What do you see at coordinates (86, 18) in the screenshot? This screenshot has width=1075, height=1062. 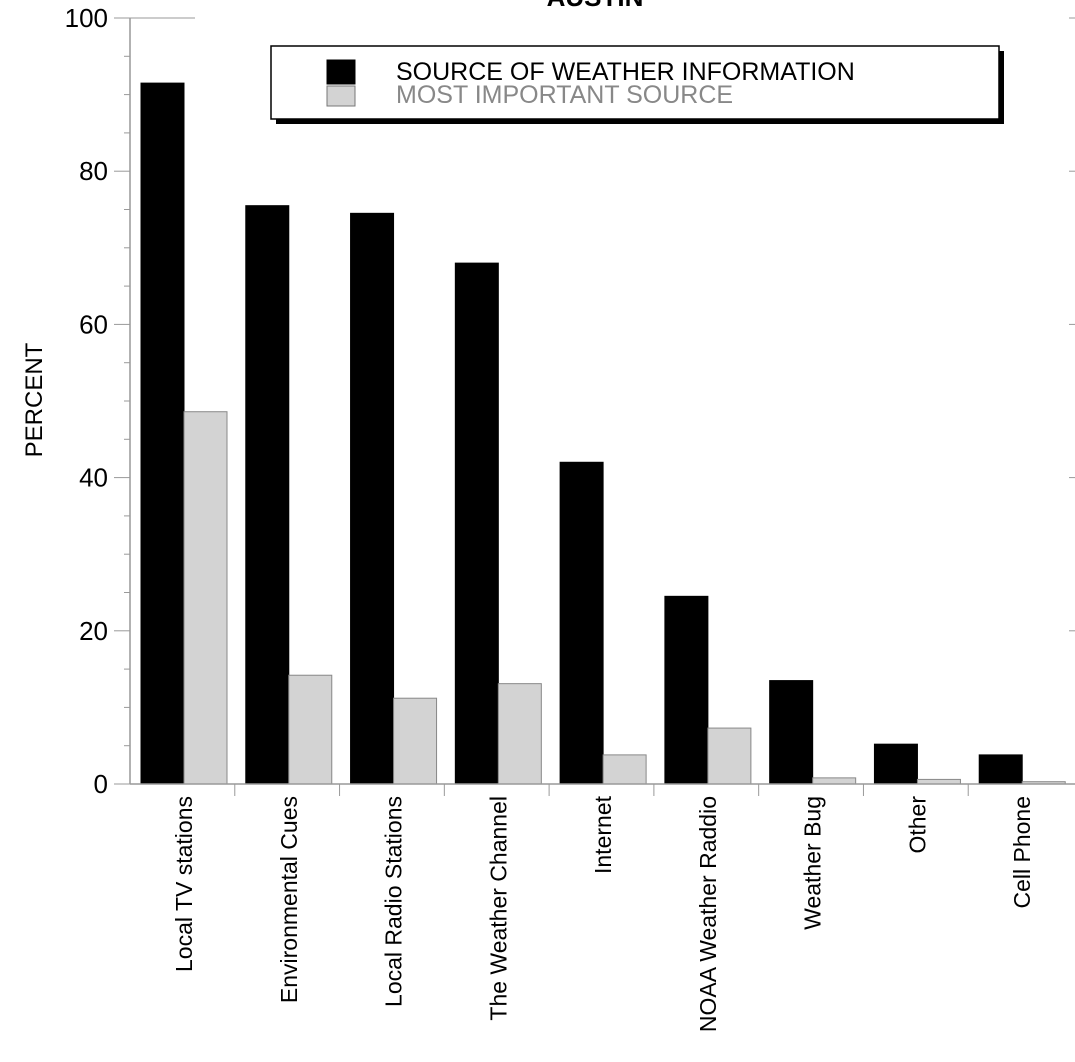 I see `y-tick-label: 100` at bounding box center [86, 18].